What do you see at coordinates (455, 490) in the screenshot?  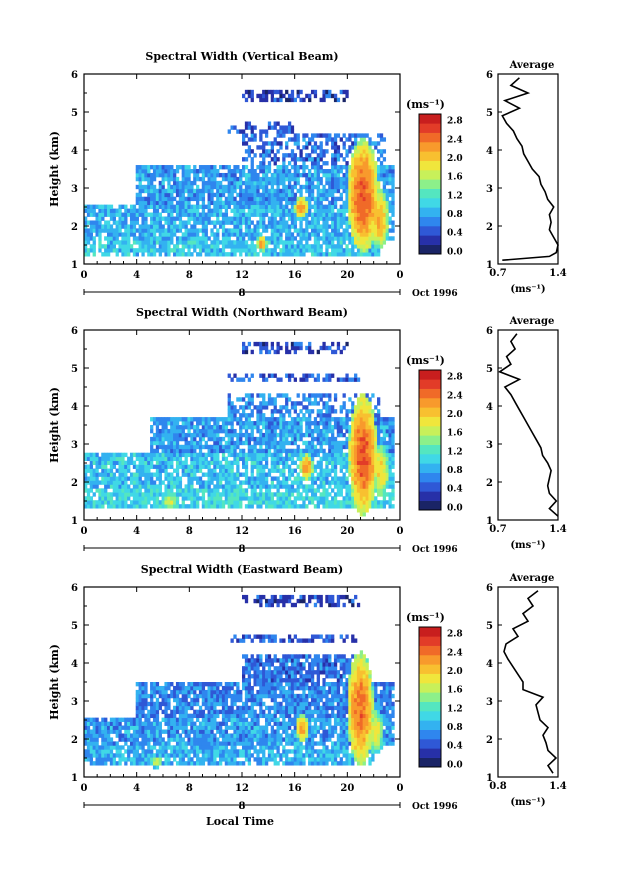 I see `color-bar-tick: 0.4` at bounding box center [455, 490].